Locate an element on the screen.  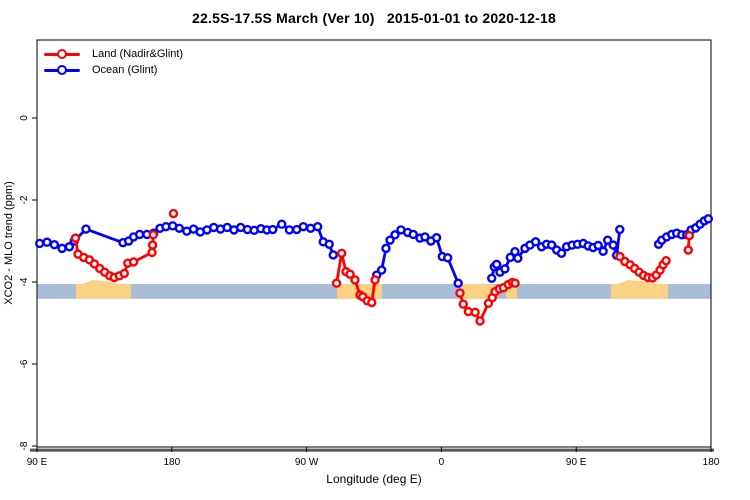
y-tick-label: -8 is located at coordinates (24, 445).